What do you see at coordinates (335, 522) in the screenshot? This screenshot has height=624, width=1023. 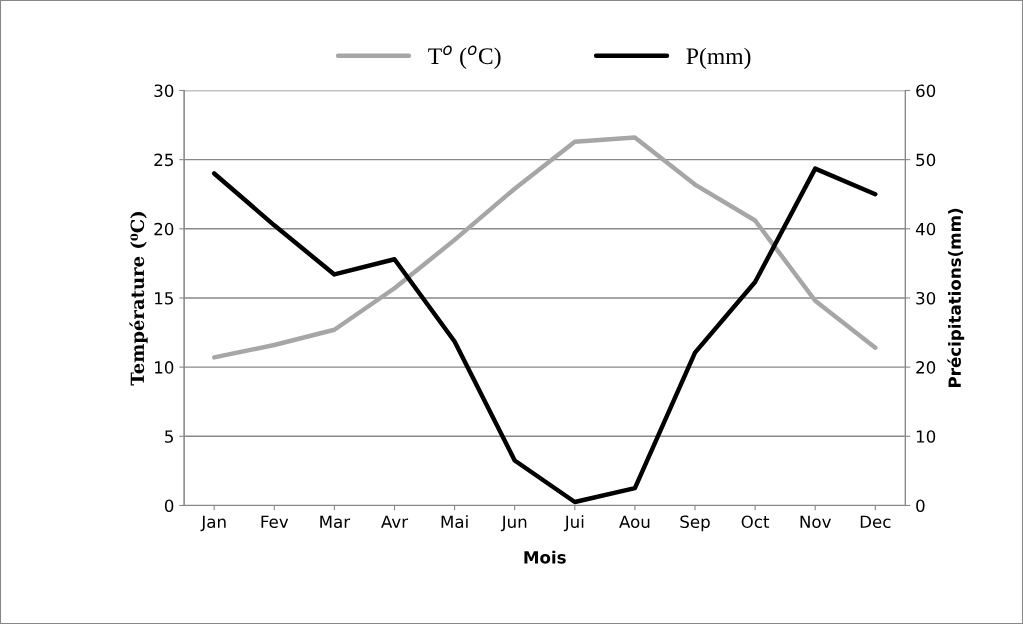 I see `x-tick-label: Mar` at bounding box center [335, 522].